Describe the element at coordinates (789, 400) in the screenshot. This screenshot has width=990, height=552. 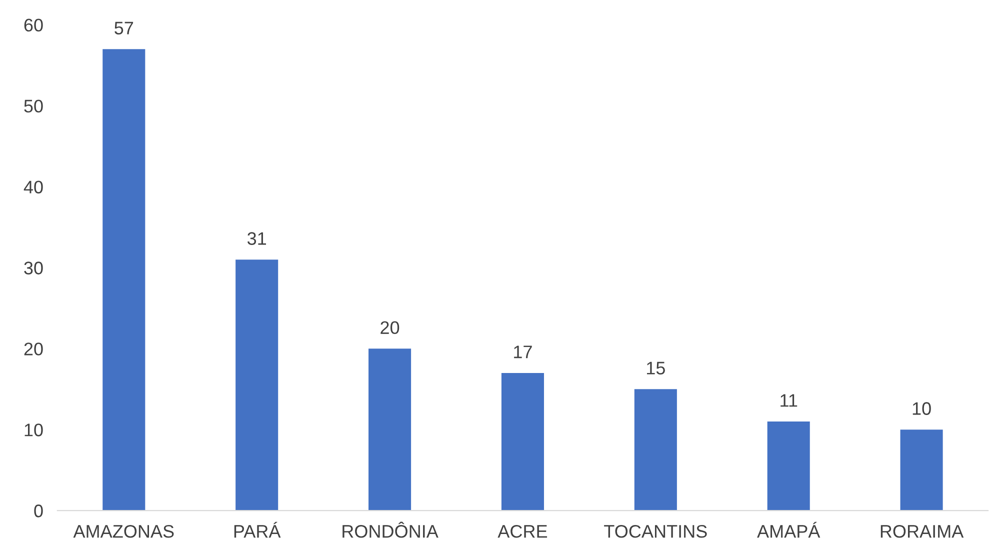
I see `data-label: 11` at that location.